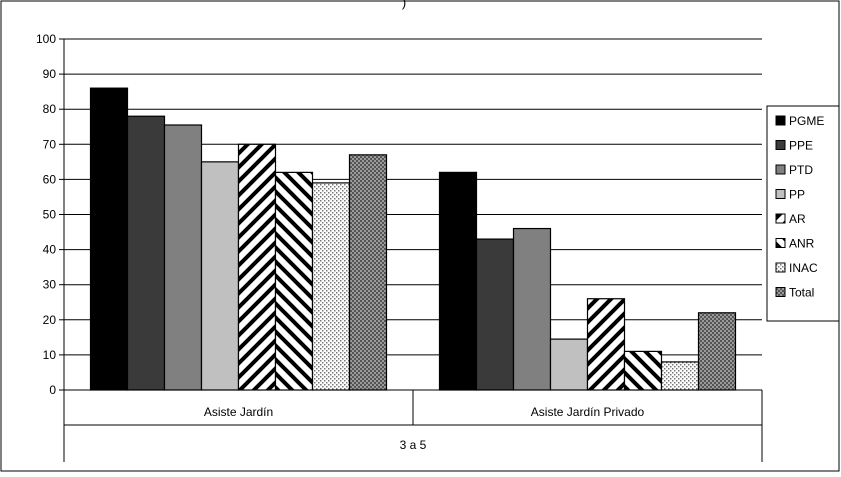 The height and width of the screenshot is (477, 841). I want to click on y-tick-label: 40, so click(50, 250).